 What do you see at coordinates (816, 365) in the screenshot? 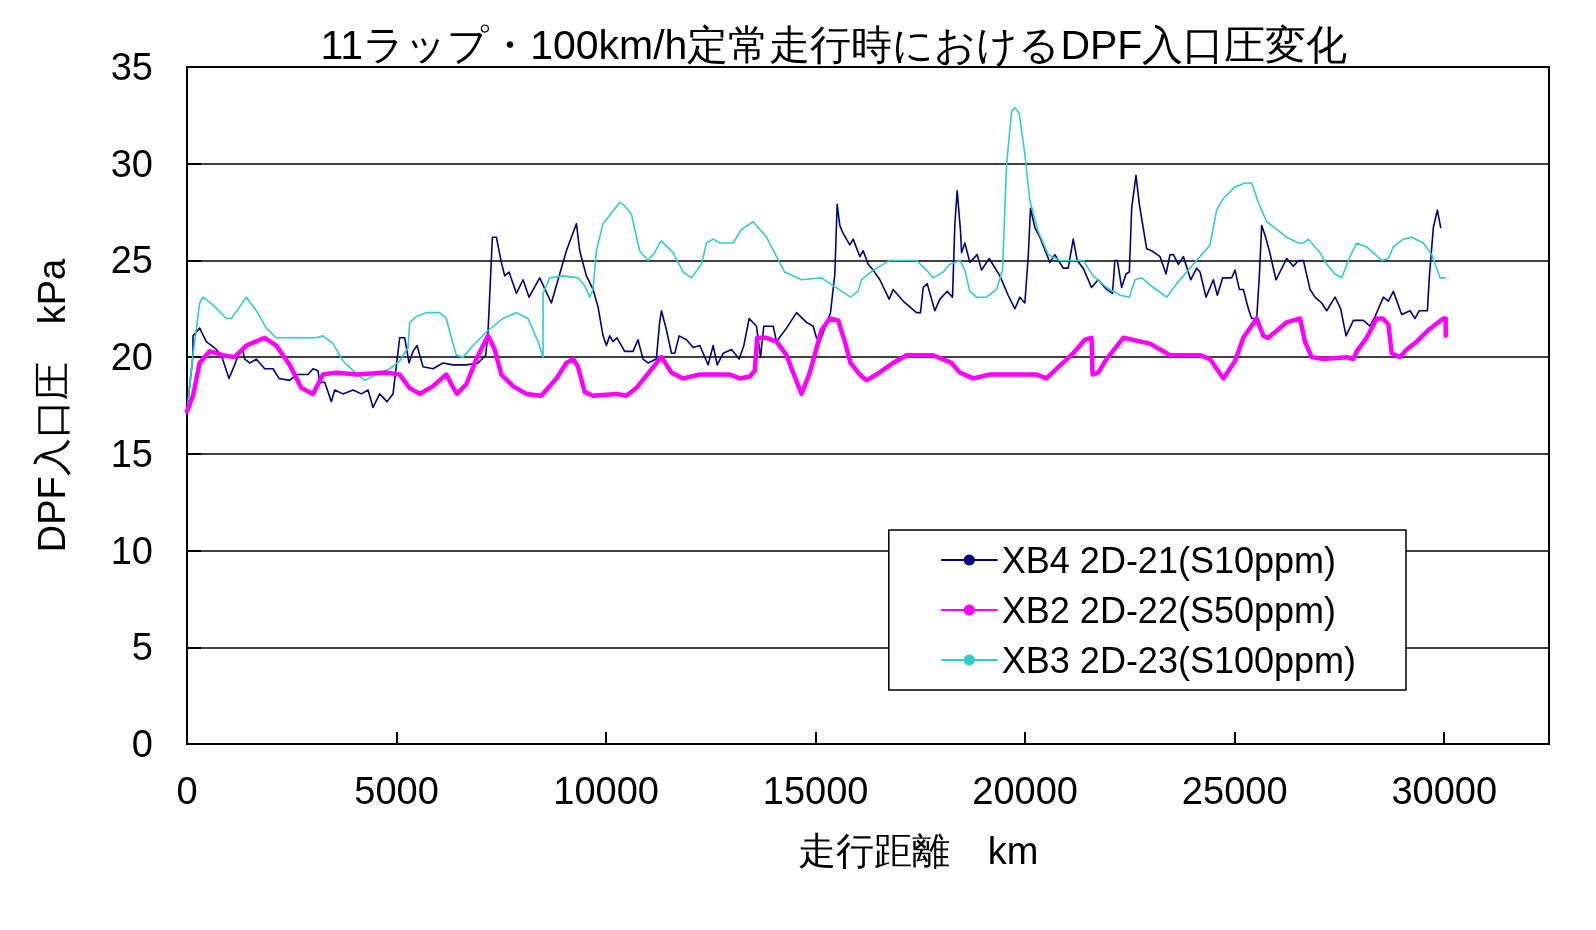
I see `line-series` at bounding box center [816, 365].